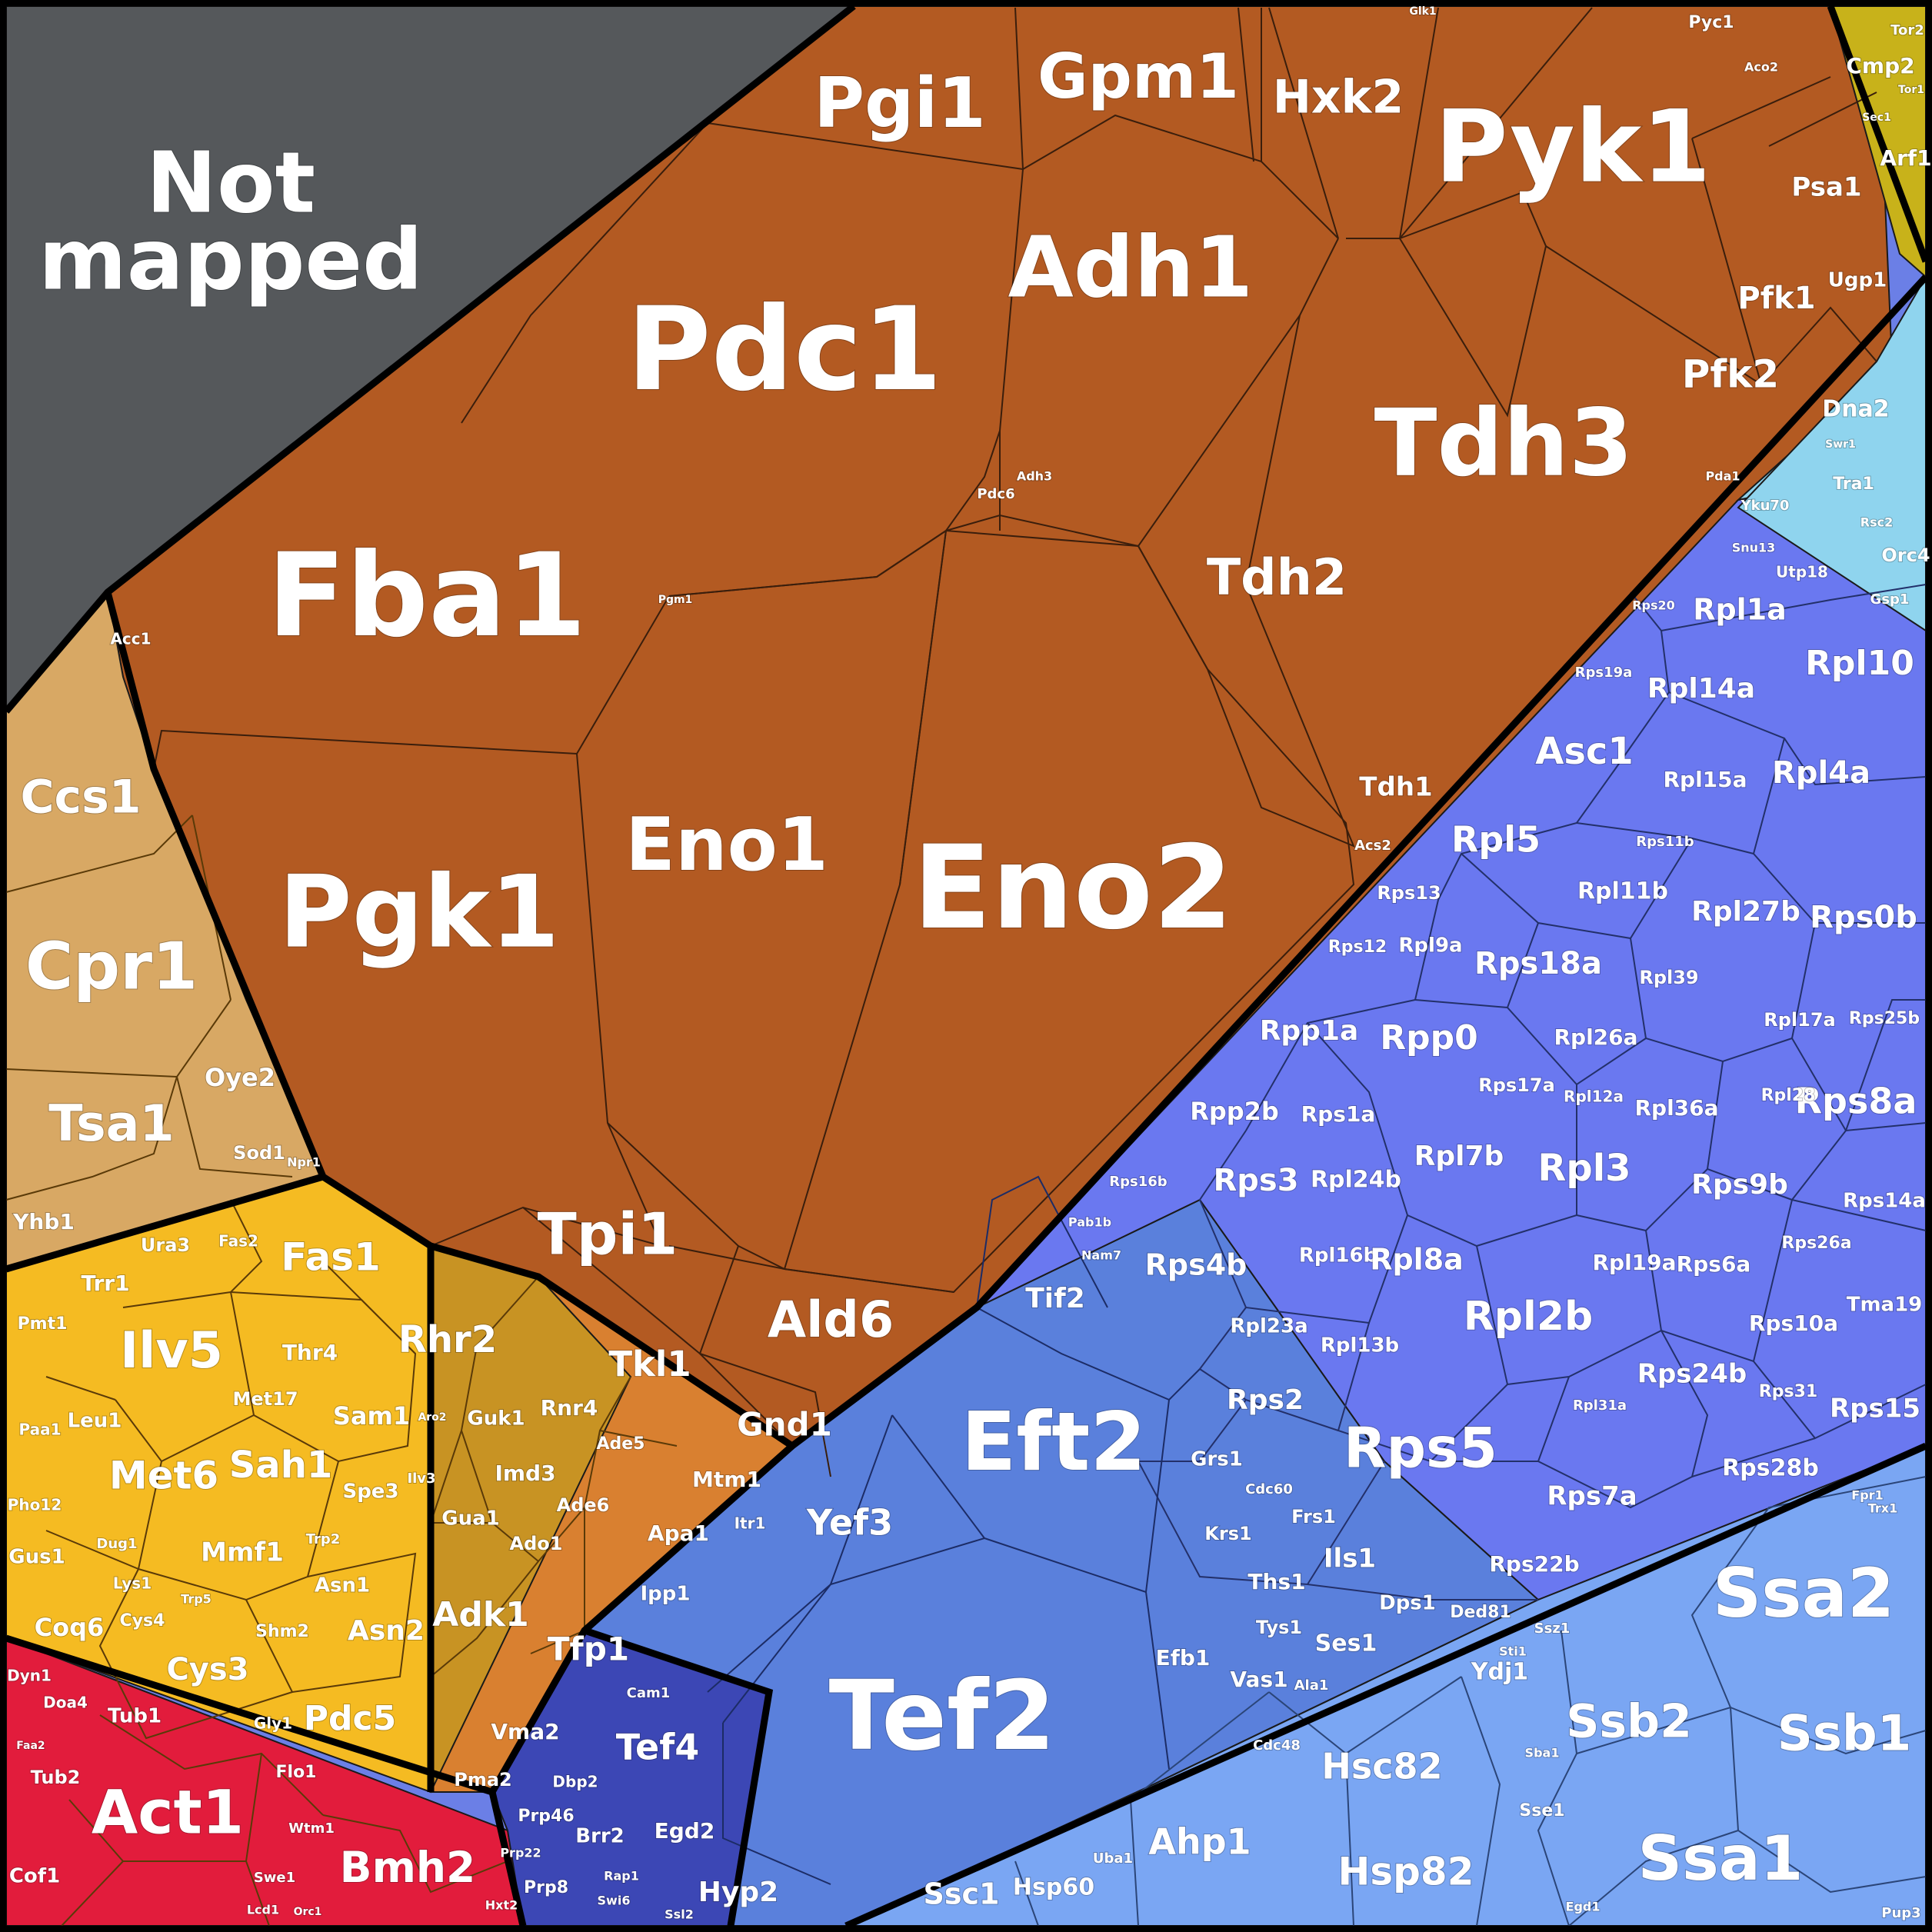  What do you see at coordinates (1265, 1400) in the screenshot?
I see `label-rps2: Rps2` at bounding box center [1265, 1400].